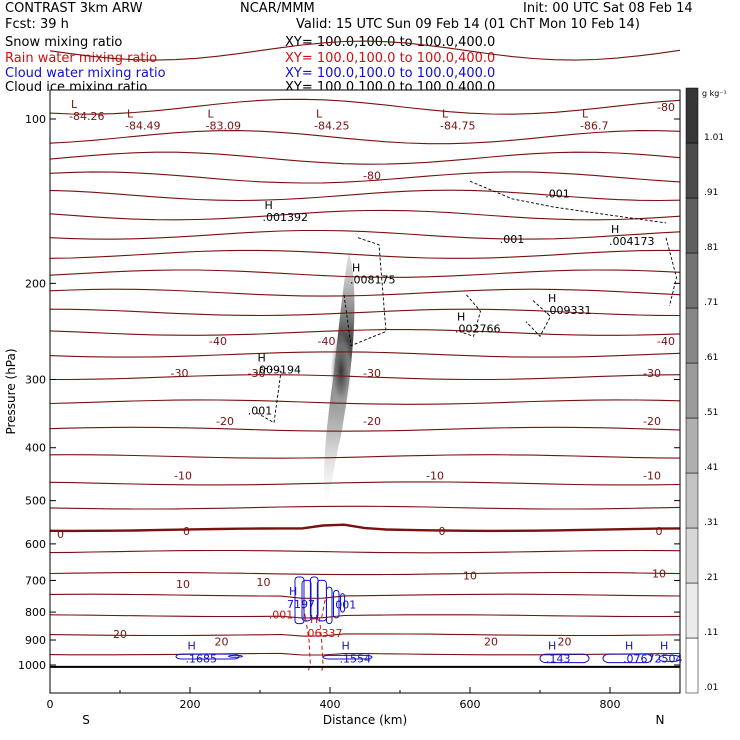 The image size is (740, 740). What do you see at coordinates (478, 329) in the screenshot?
I see `snow-max-value: .002766` at bounding box center [478, 329].